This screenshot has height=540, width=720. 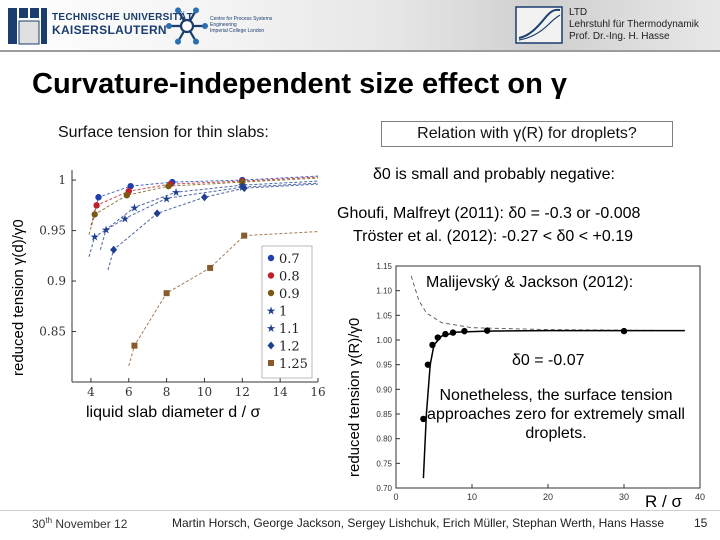 What do you see at coordinates (384, 439) in the screenshot?
I see `right-chart-y-tick-label: 0.80` at bounding box center [384, 439].